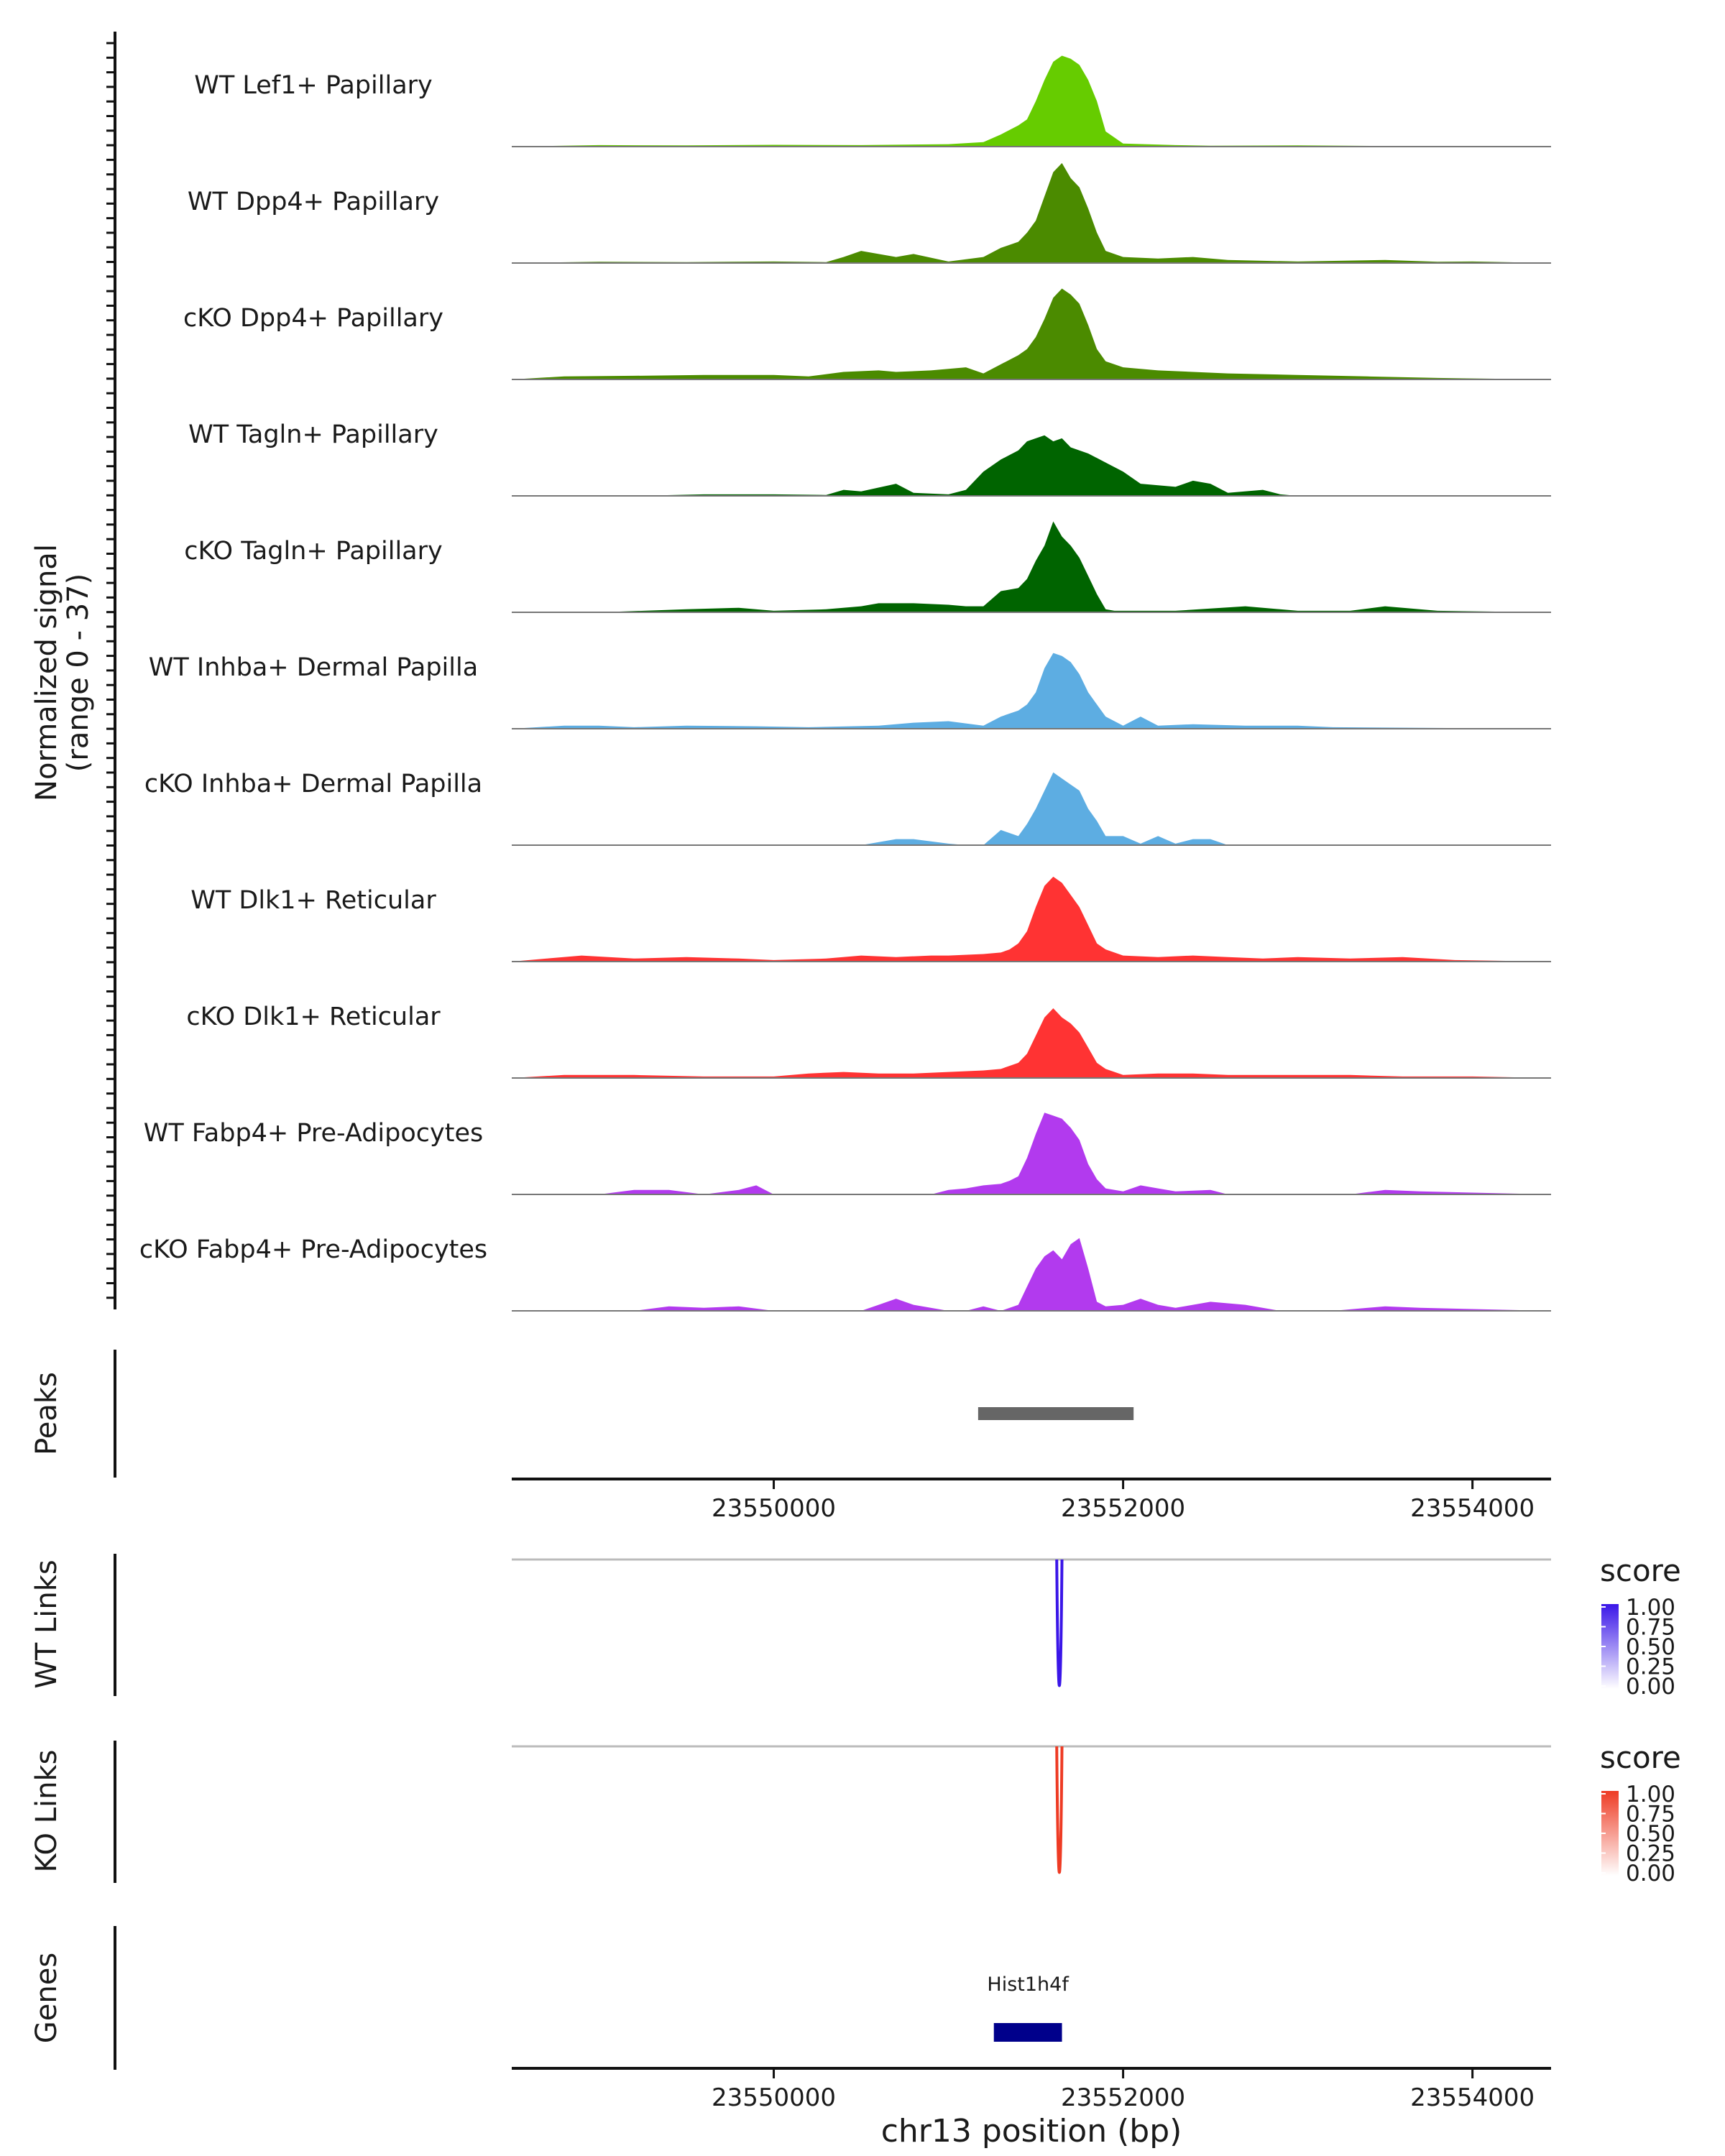  I want to click on coverage-y-ticks, so click(110, 670).